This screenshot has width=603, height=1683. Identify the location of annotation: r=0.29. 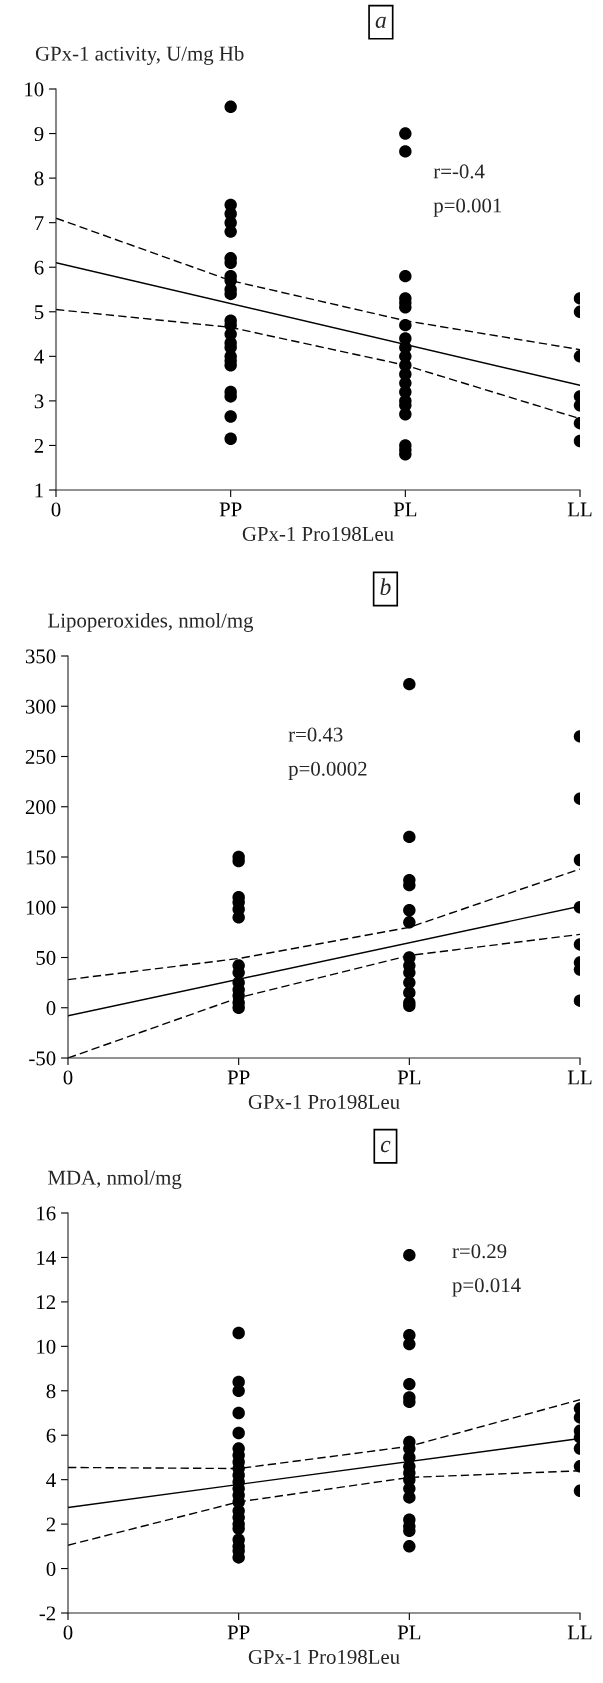
(479, 1251).